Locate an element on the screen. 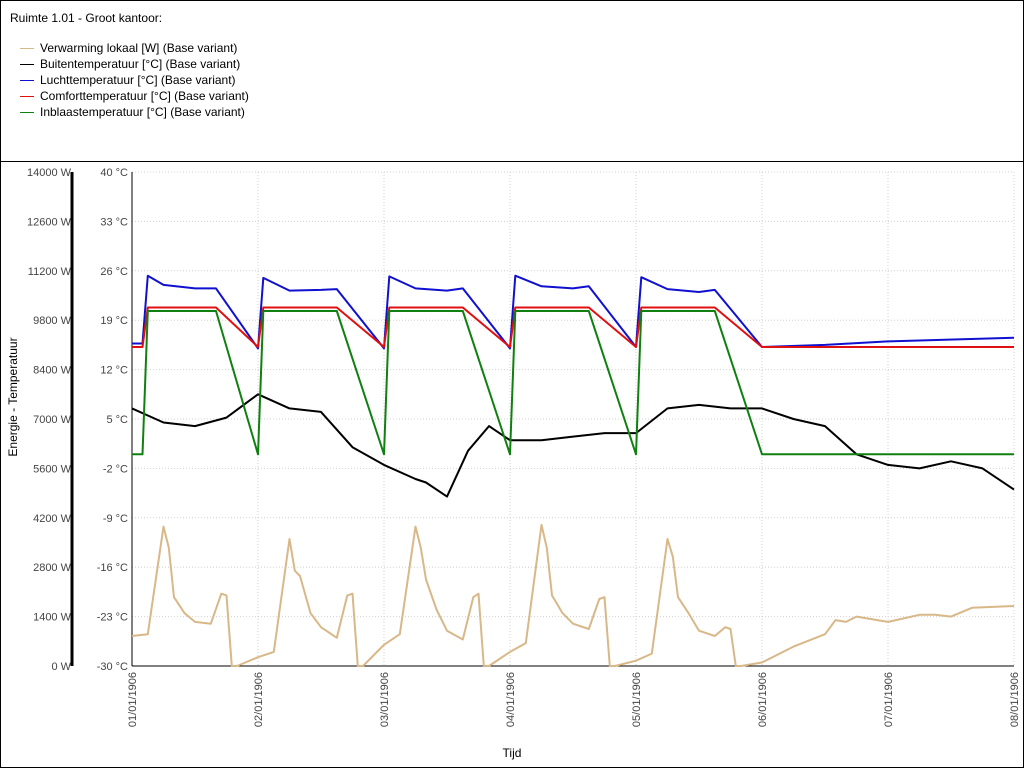  legend-item-luchttemperatuur: Luchttemperatuur [°C] (Base variant) is located at coordinates (134, 80).